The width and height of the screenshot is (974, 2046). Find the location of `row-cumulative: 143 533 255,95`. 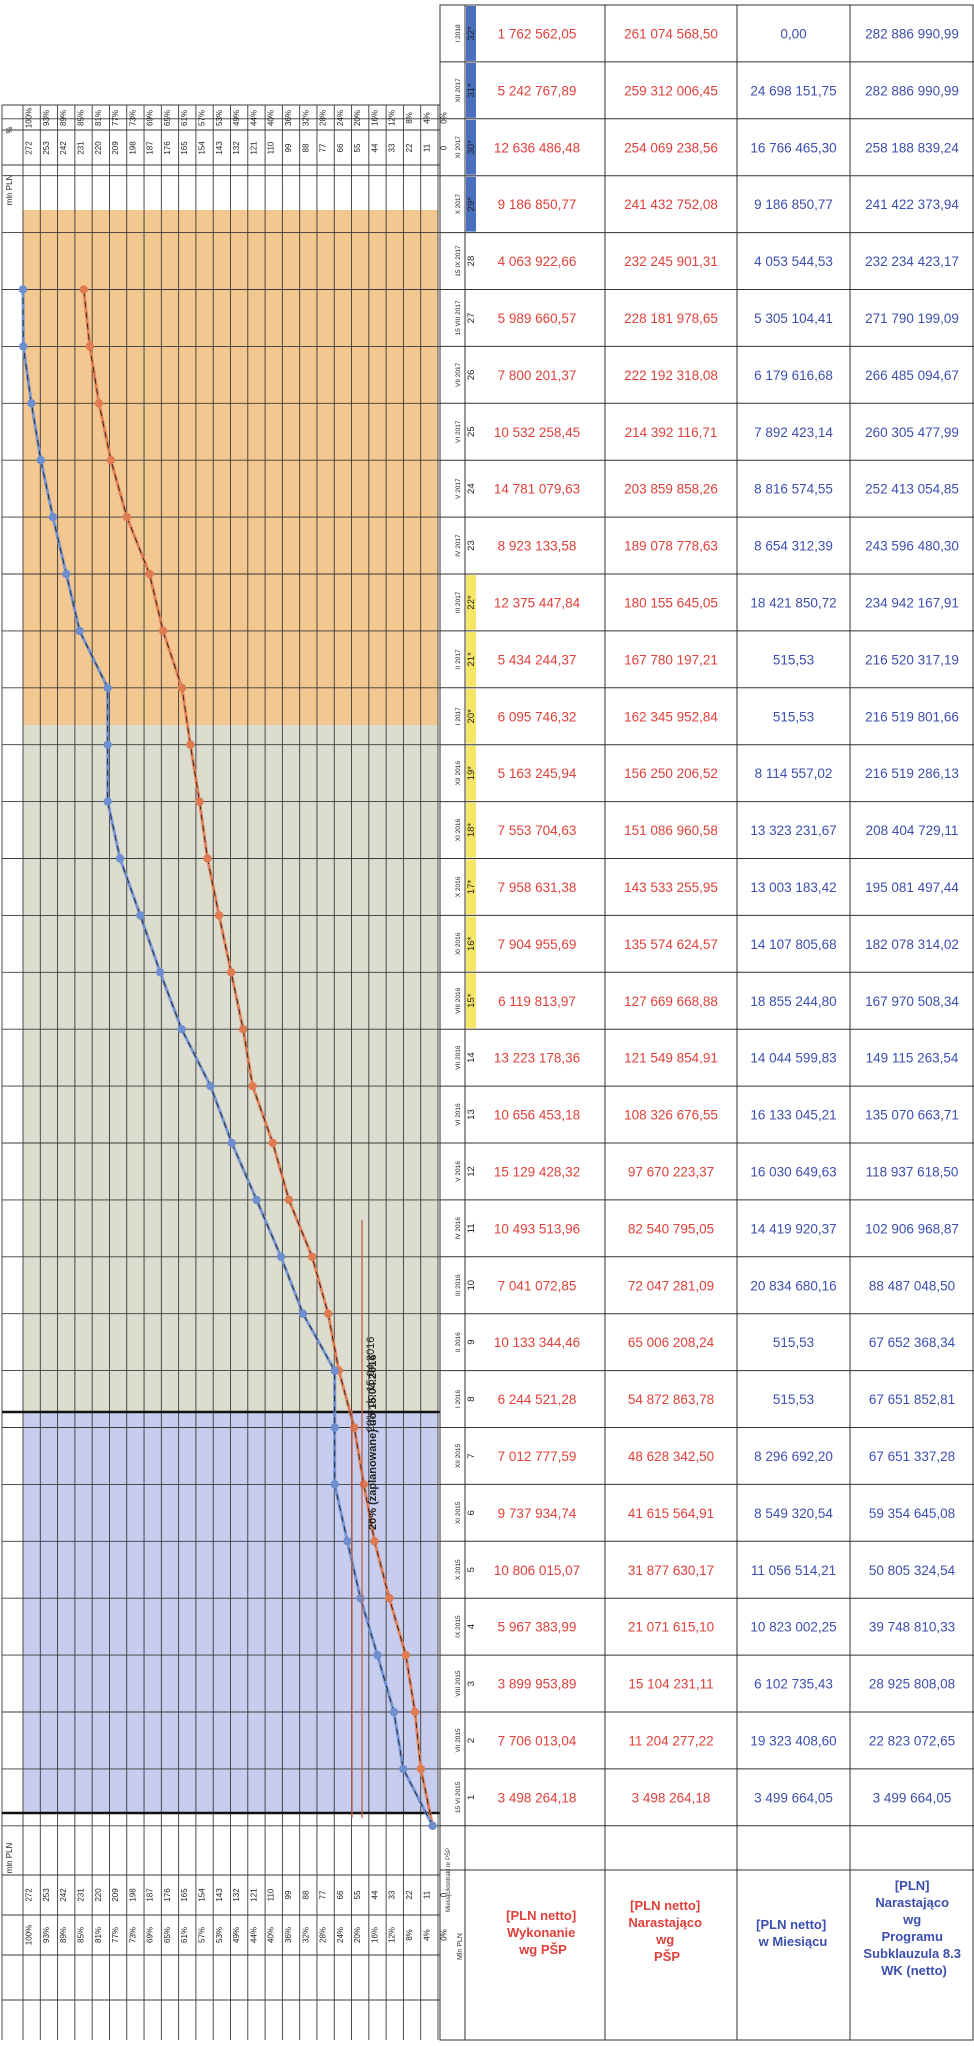

row-cumulative: 143 533 255,95 is located at coordinates (671, 887).